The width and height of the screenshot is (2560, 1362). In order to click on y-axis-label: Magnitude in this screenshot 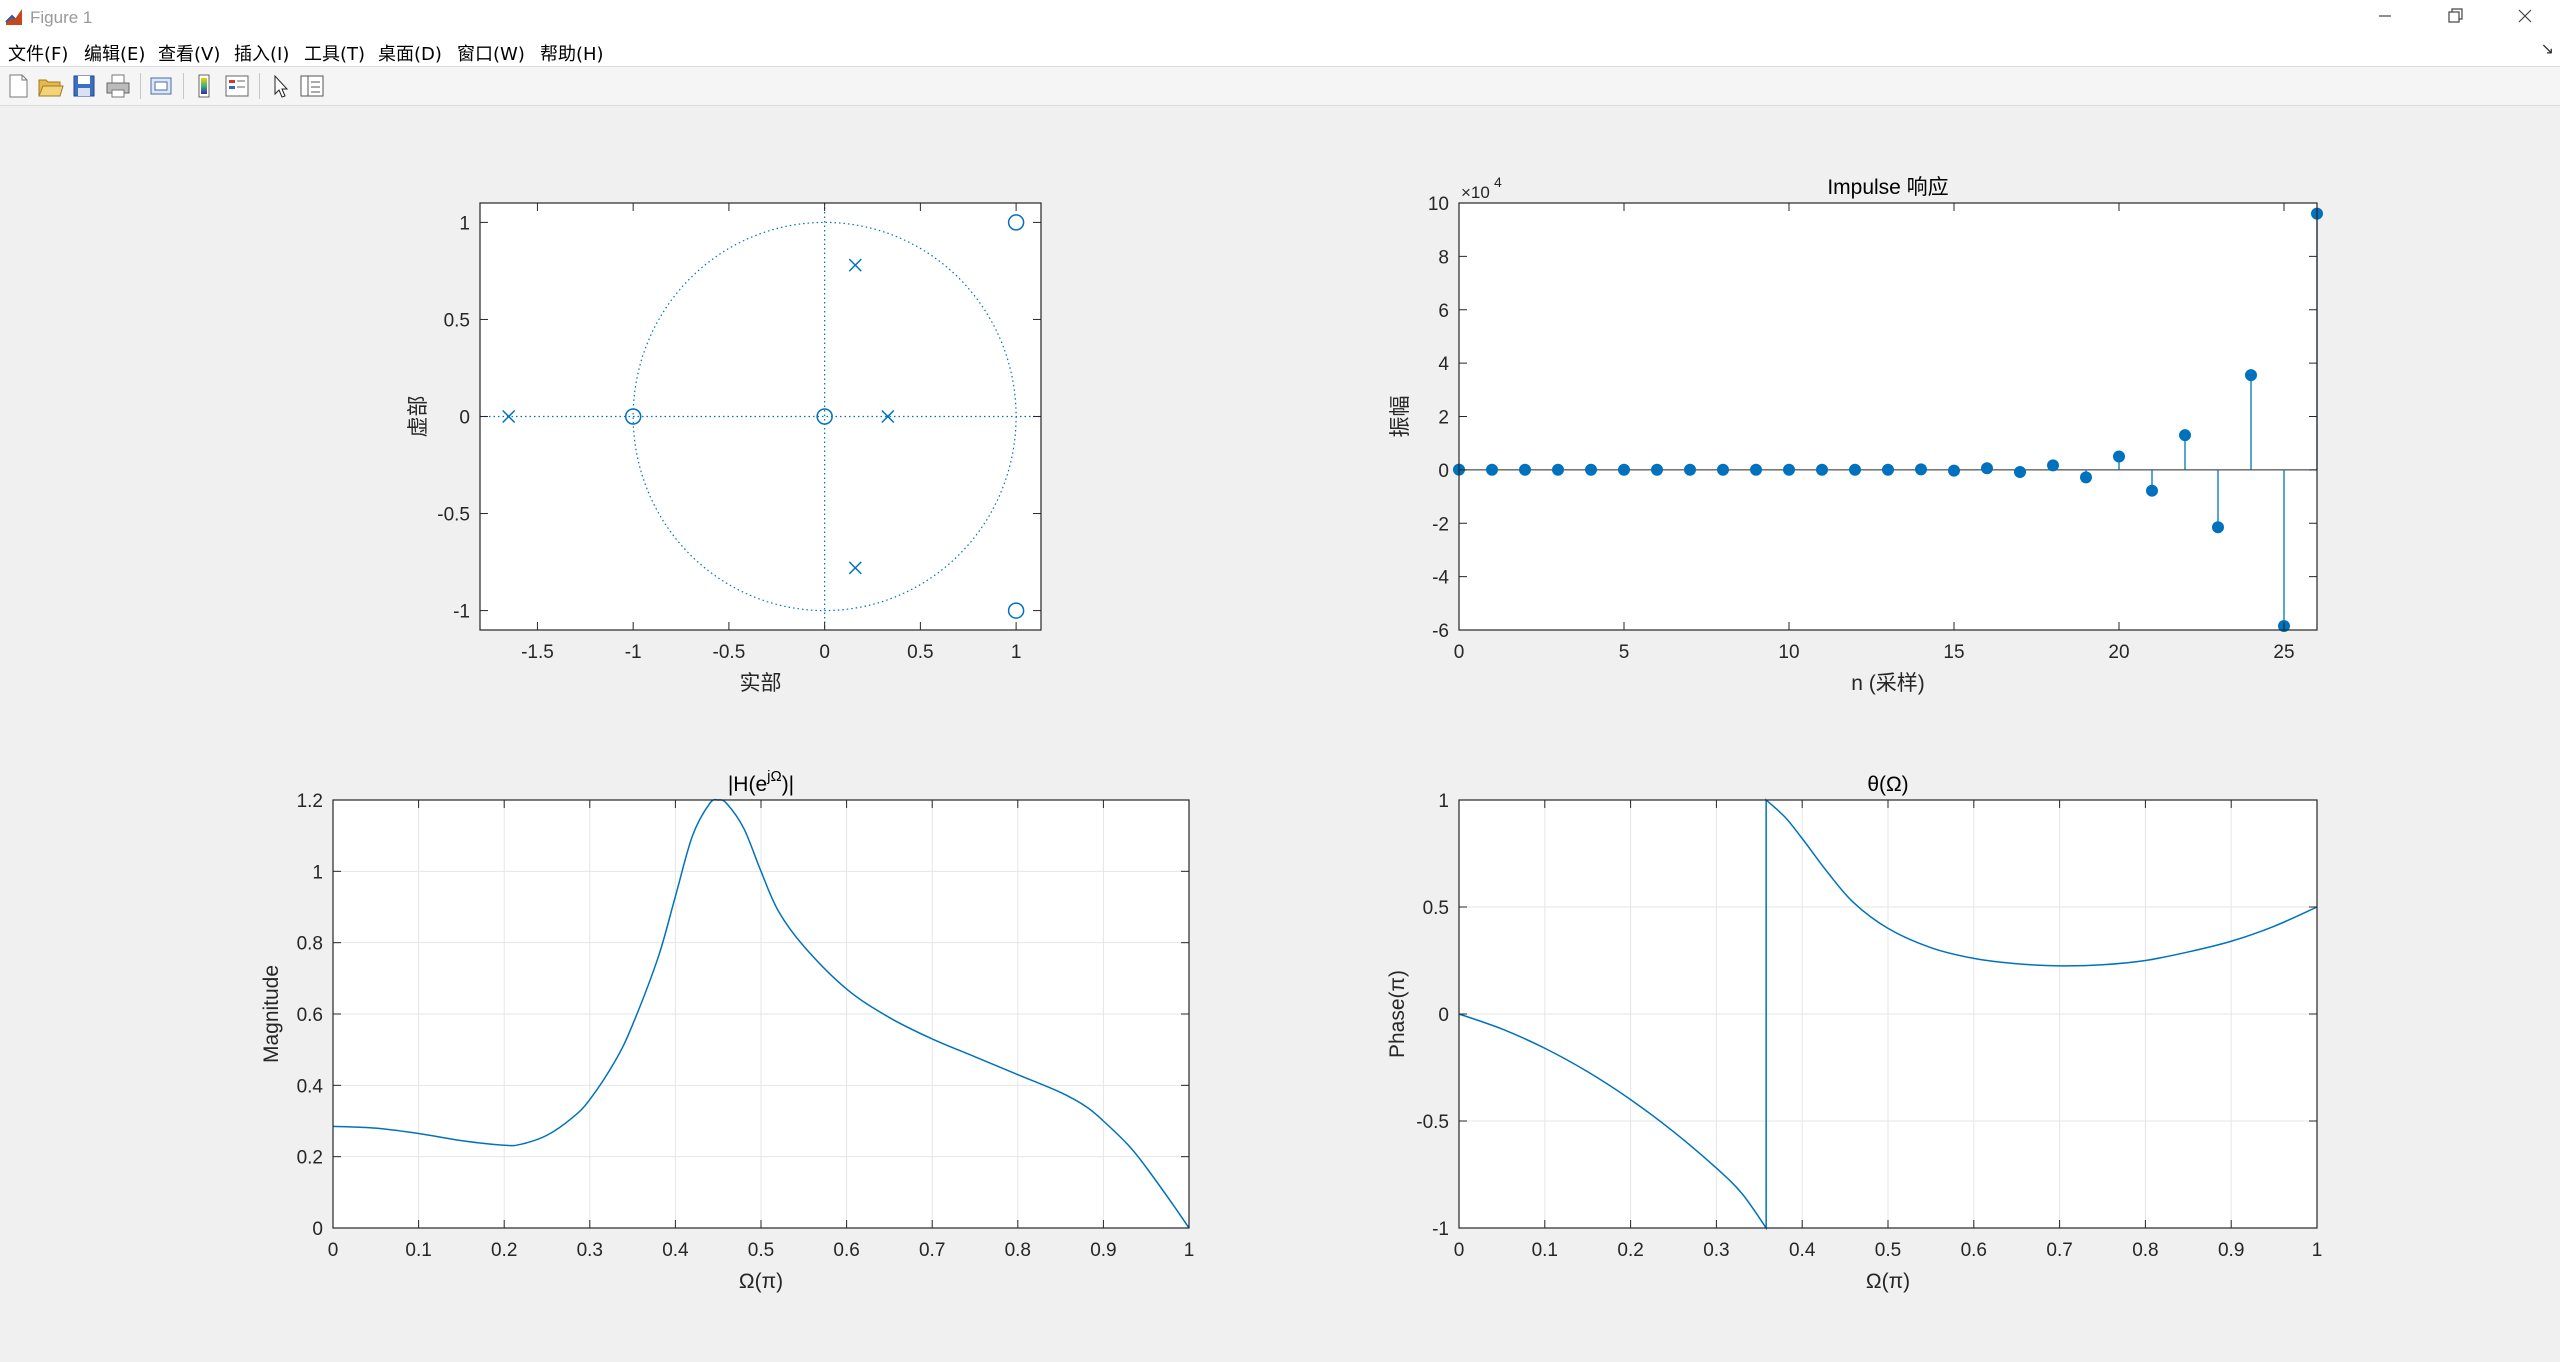, I will do `click(271, 1014)`.